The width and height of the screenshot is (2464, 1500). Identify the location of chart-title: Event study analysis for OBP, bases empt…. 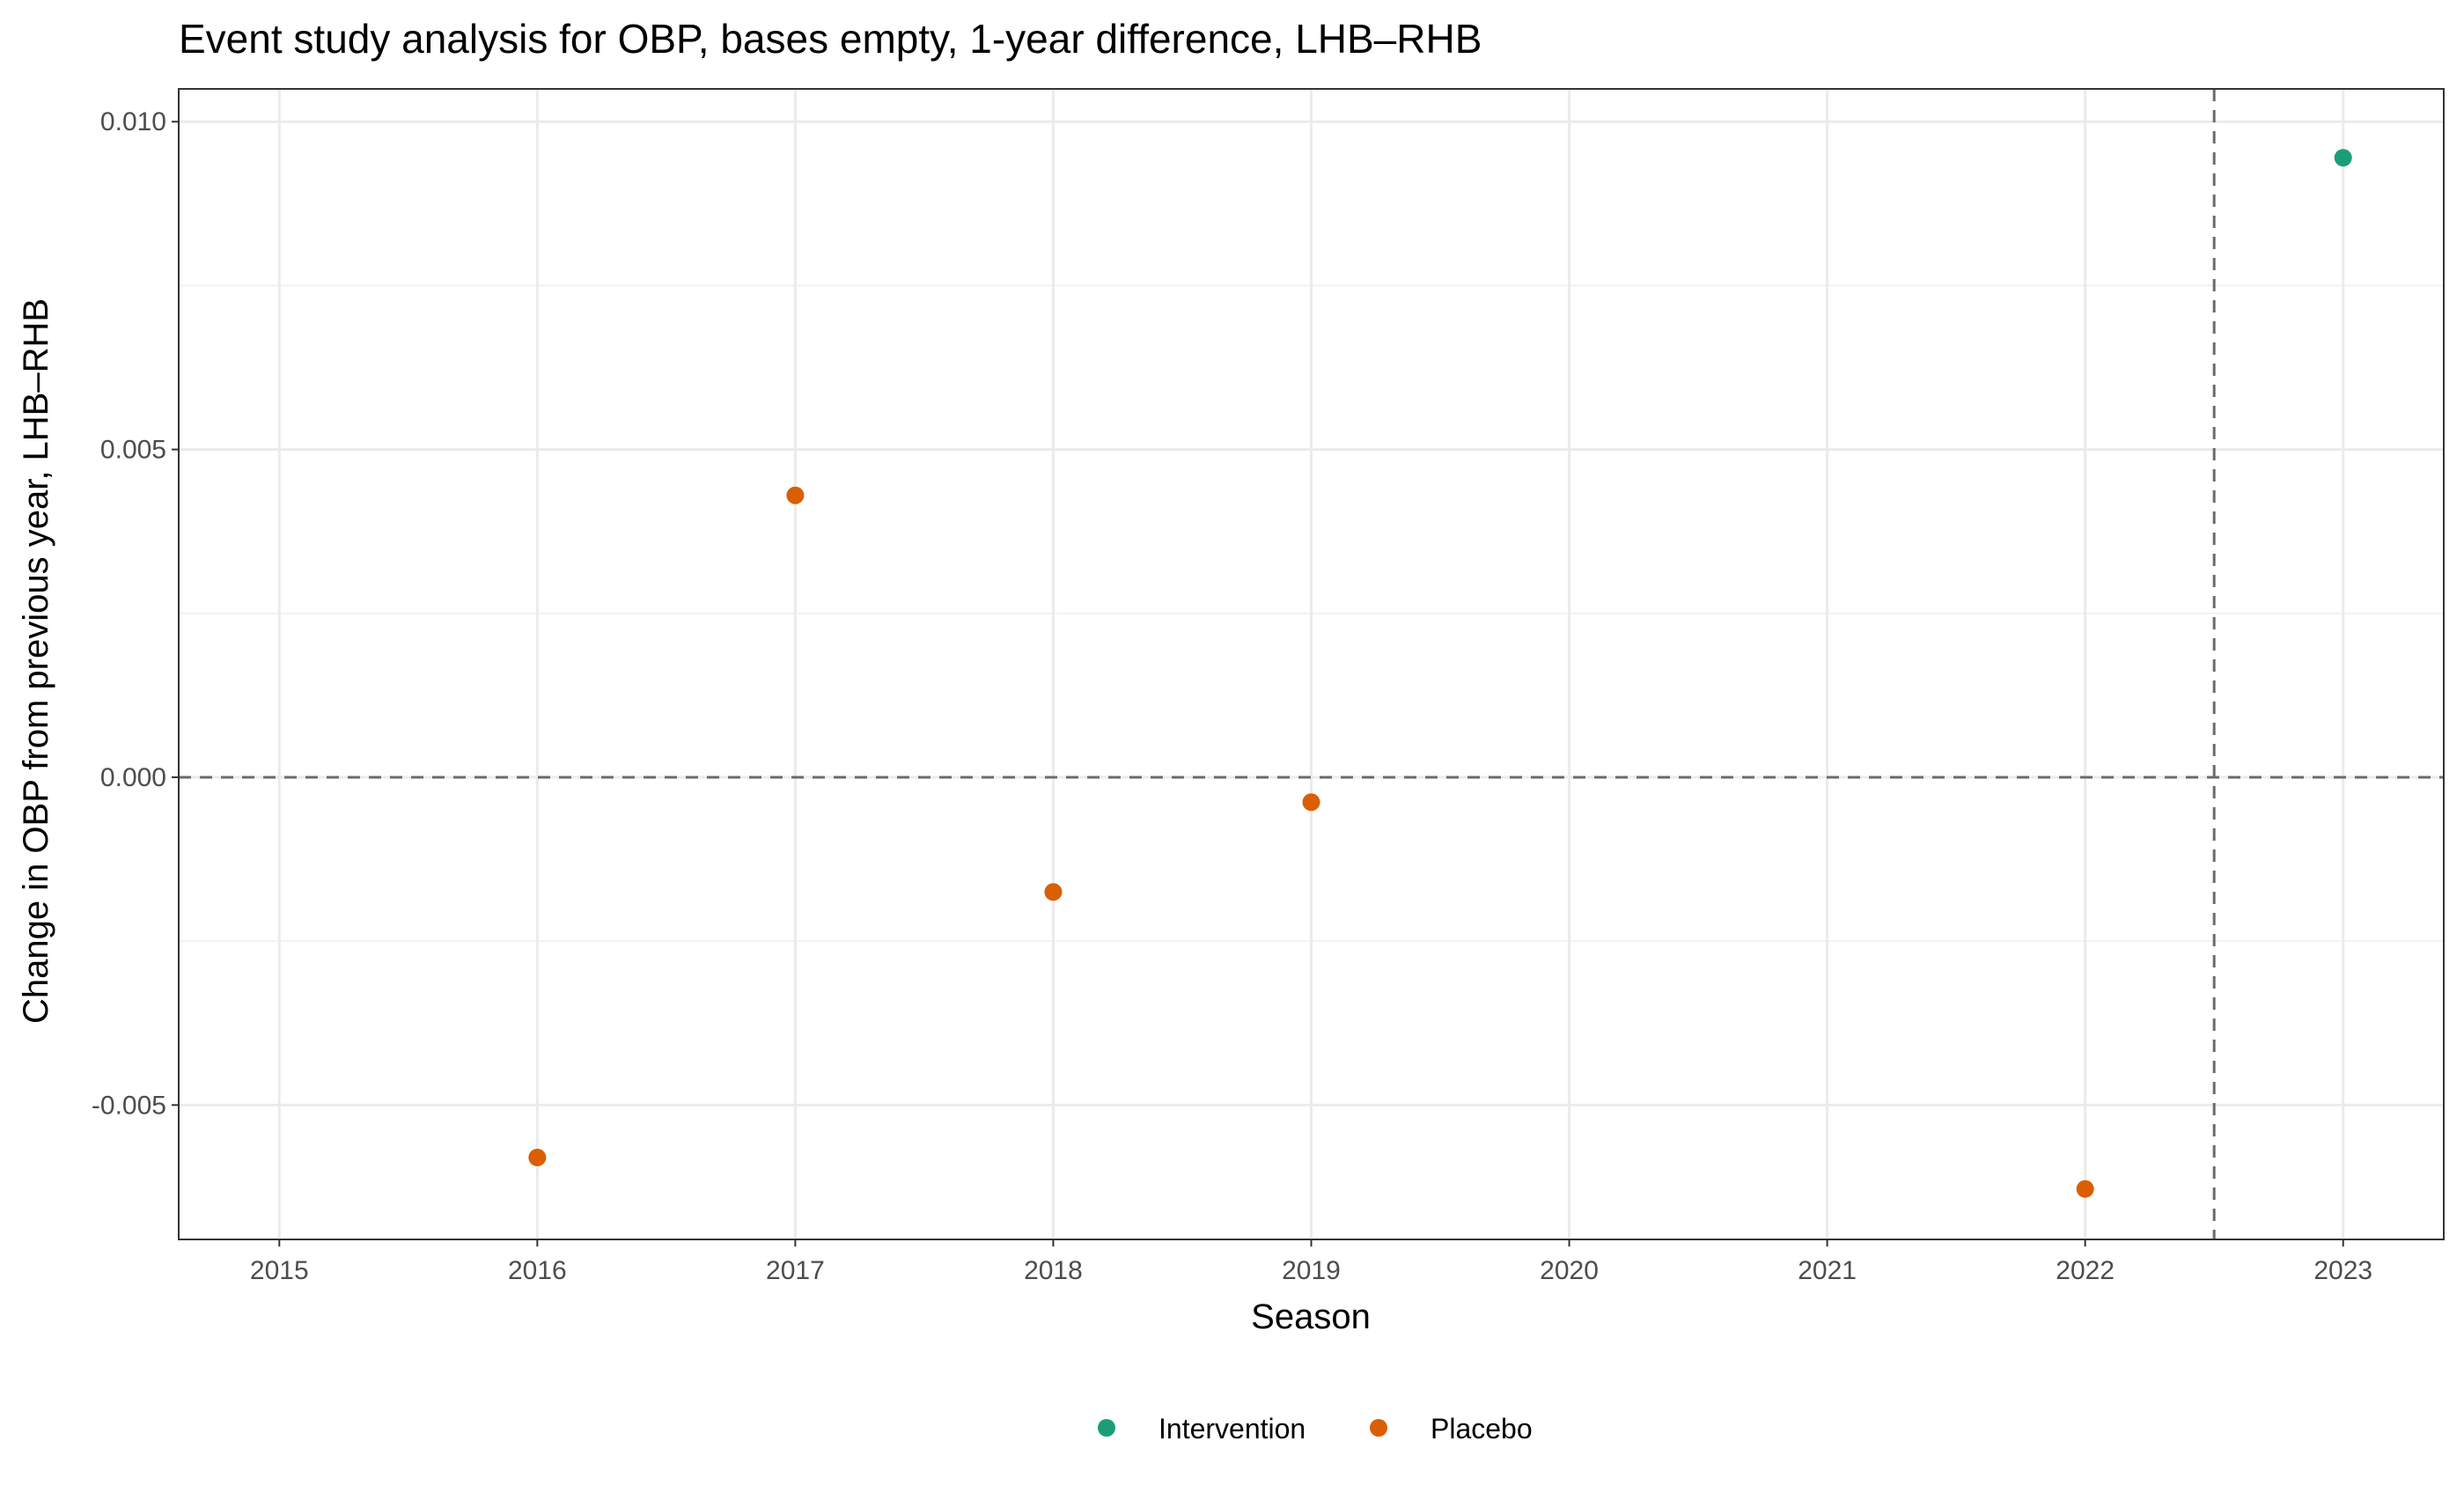
(830, 39).